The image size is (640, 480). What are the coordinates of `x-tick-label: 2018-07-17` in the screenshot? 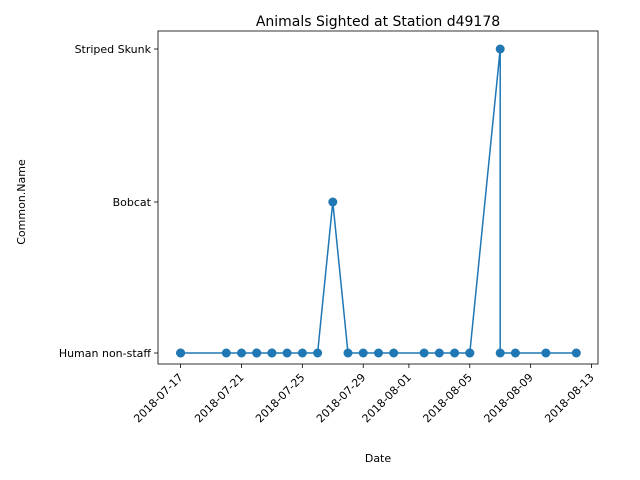 It's located at (158, 398).